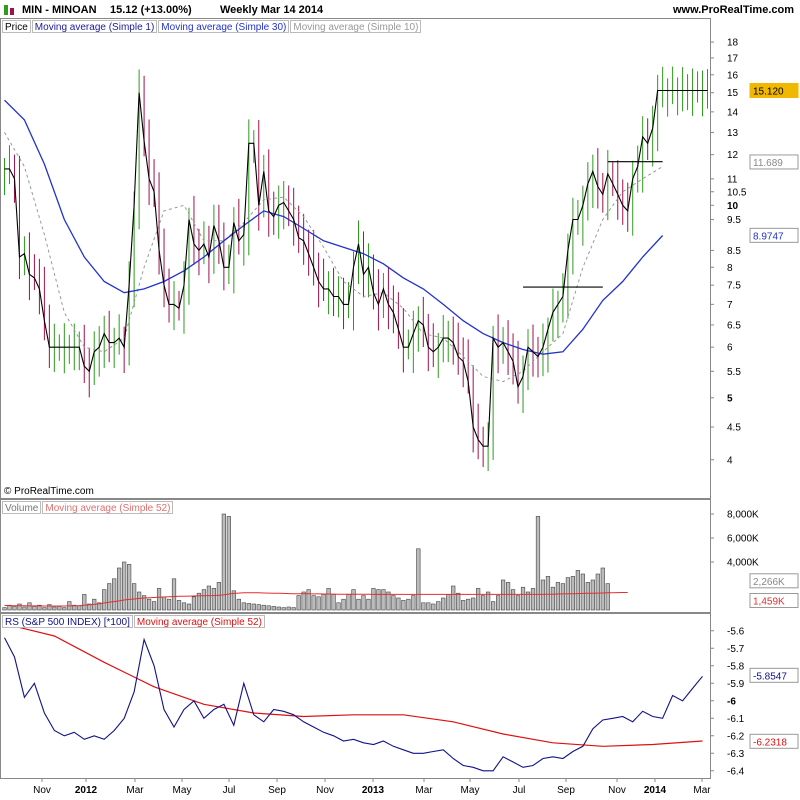 This screenshot has height=800, width=800. I want to click on price-y-tick-label: 9.5, so click(734, 220).